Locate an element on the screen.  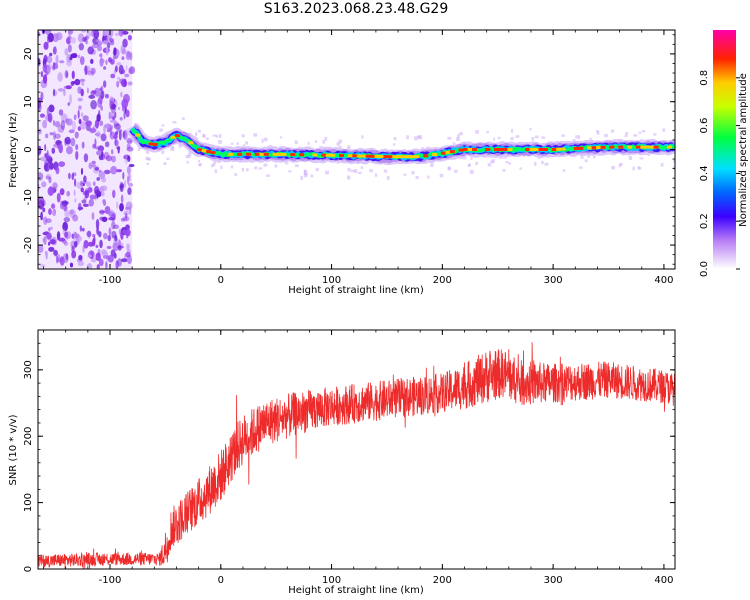
y-tick-label: 0 is located at coordinates (28, 149).